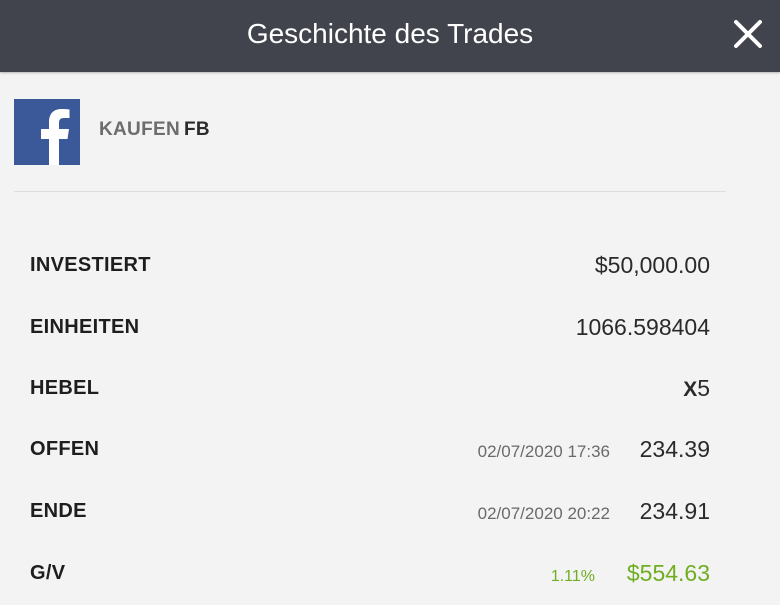 Image resolution: width=780 pixels, height=605 pixels. I want to click on invested-value: $50,000.00, so click(652, 265).